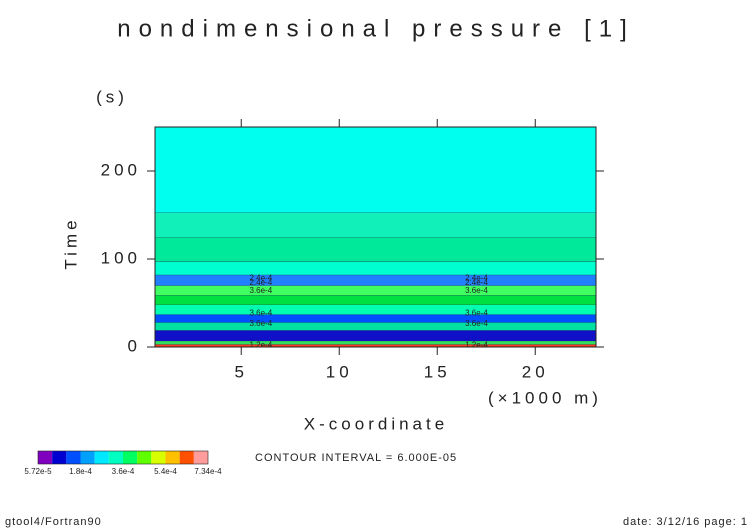 Image resolution: width=752 pixels, height=532 pixels. I want to click on x-unit: (×1000 m), so click(545, 397).